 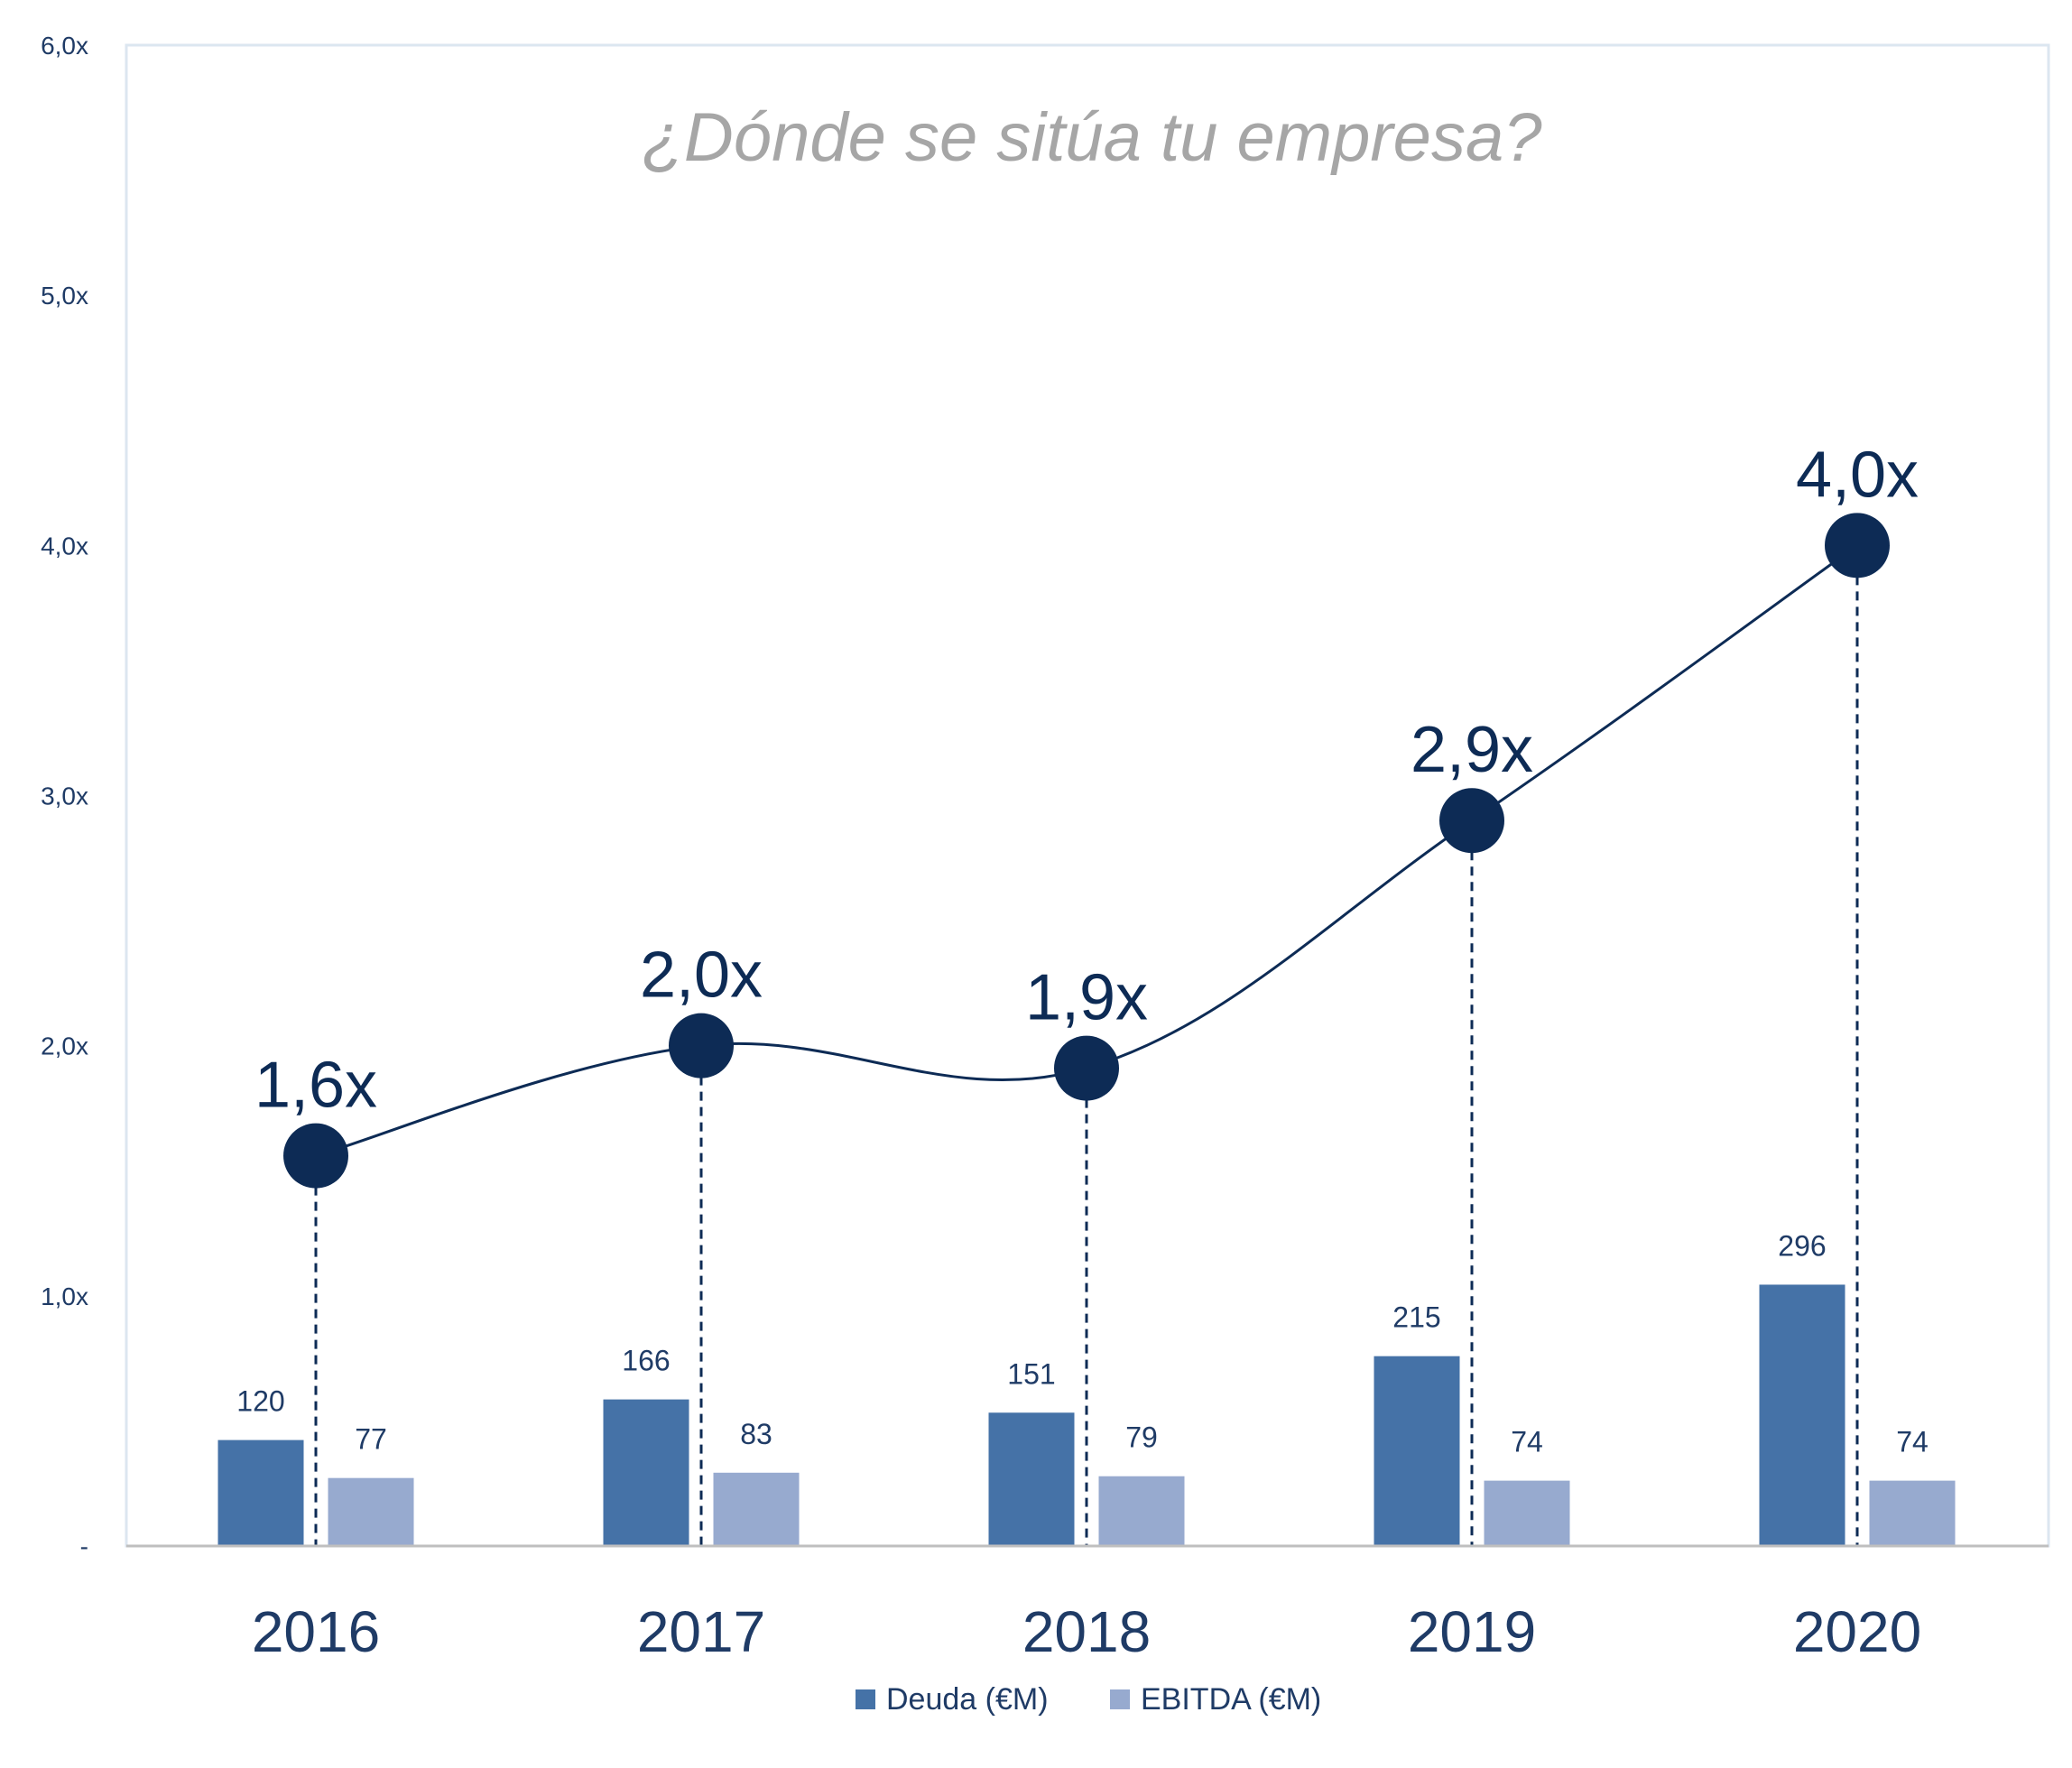 What do you see at coordinates (64, 46) in the screenshot?
I see `y-tick-label: 6,0x` at bounding box center [64, 46].